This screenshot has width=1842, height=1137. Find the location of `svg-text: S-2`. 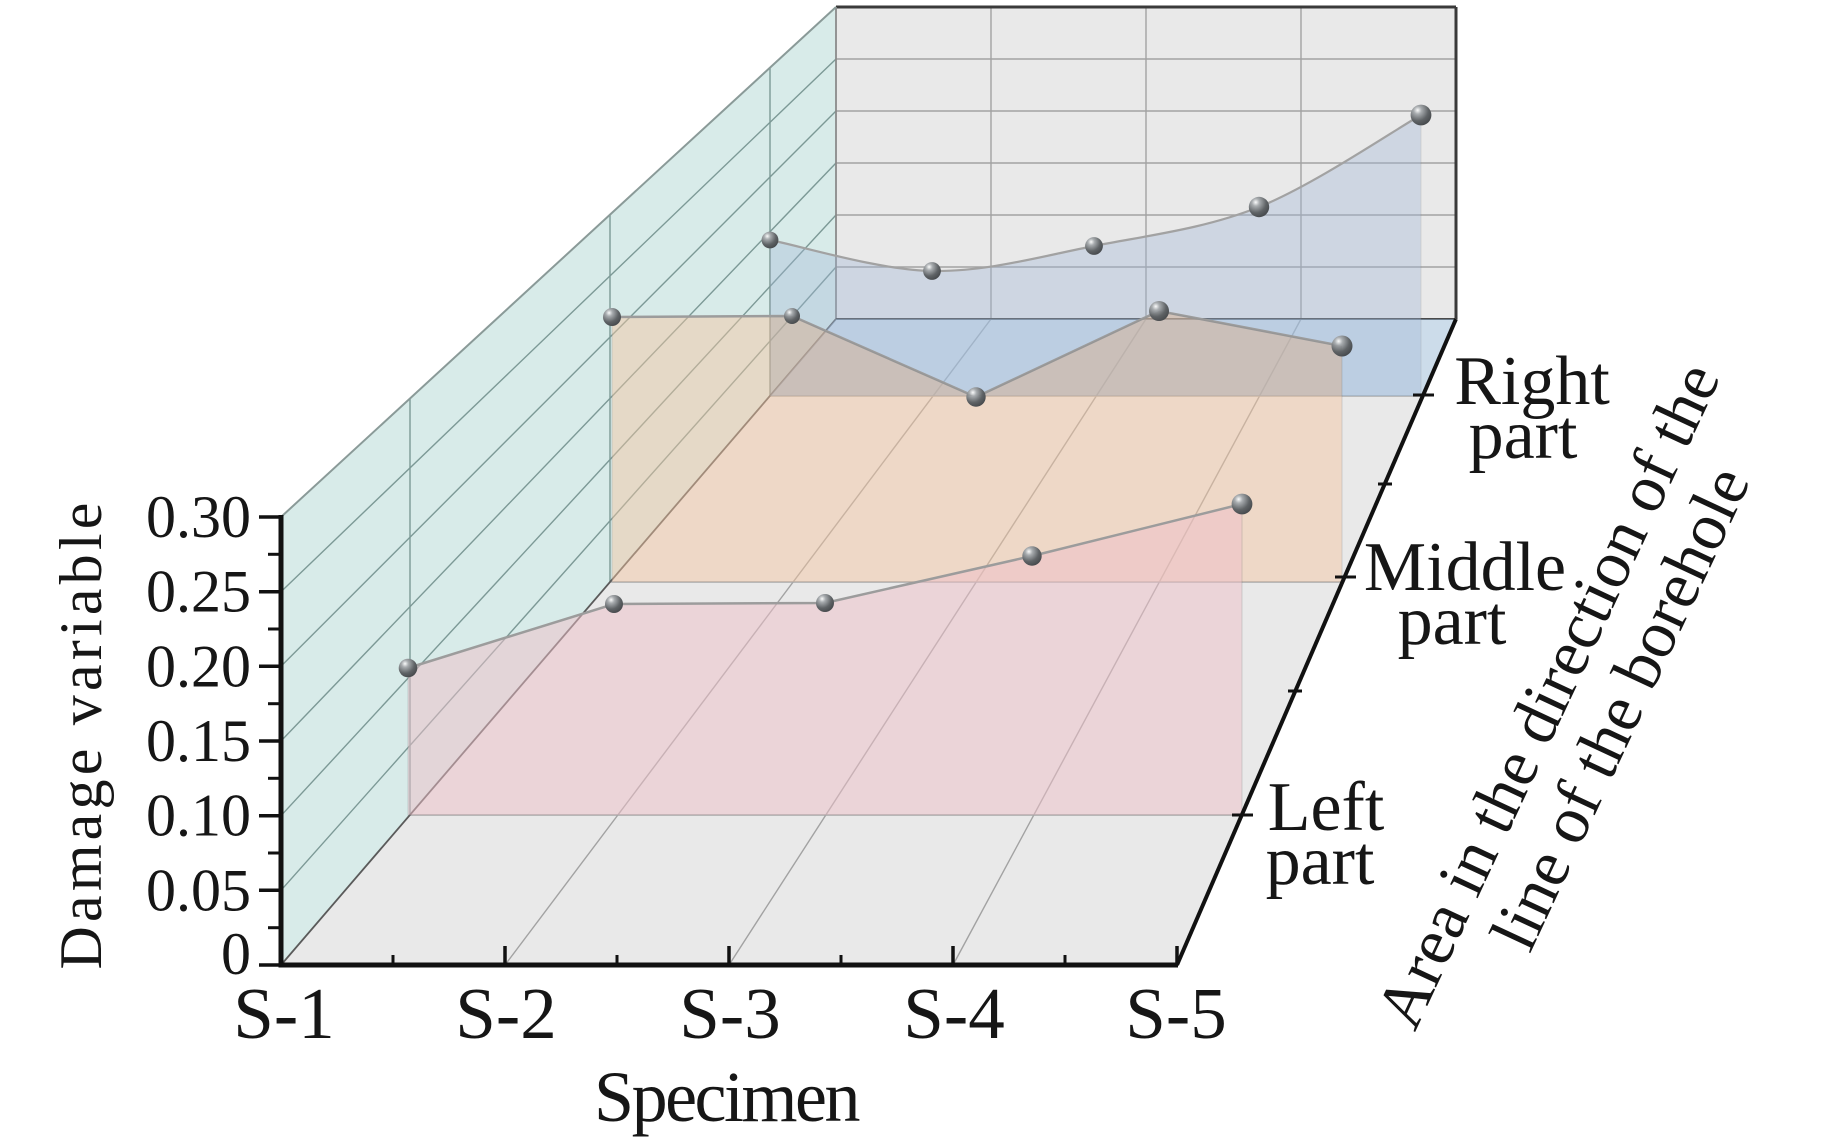

svg-text: S-2 is located at coordinates (505, 1013).